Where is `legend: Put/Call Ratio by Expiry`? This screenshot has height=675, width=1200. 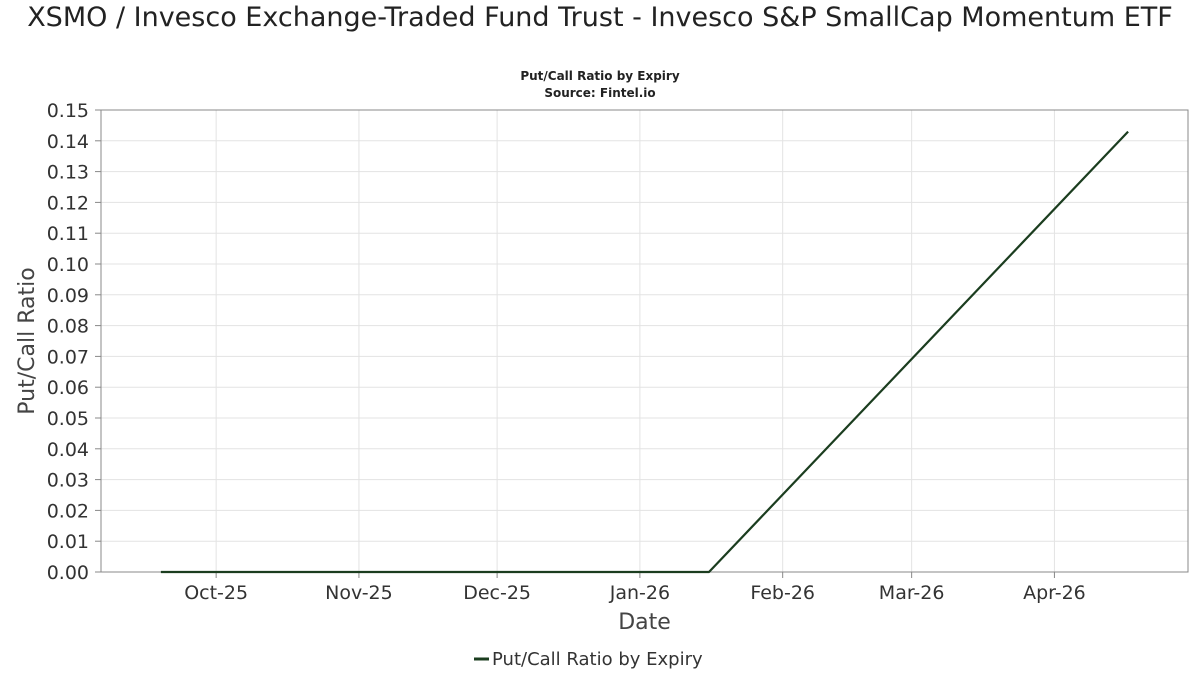
legend: Put/Call Ratio by Expiry is located at coordinates (588, 659).